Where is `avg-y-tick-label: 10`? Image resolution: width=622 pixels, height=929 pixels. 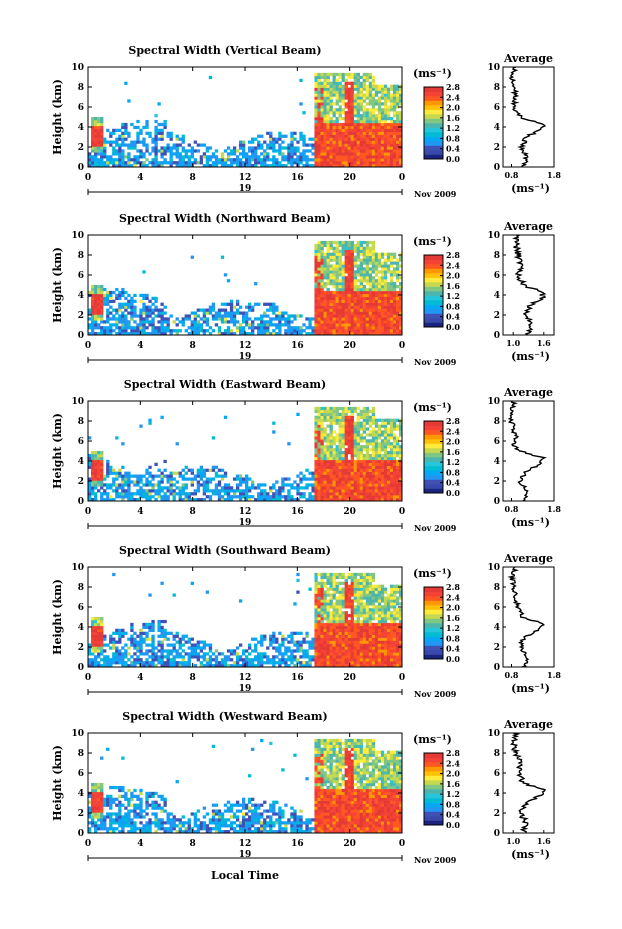 avg-y-tick-label: 10 is located at coordinates (493, 68).